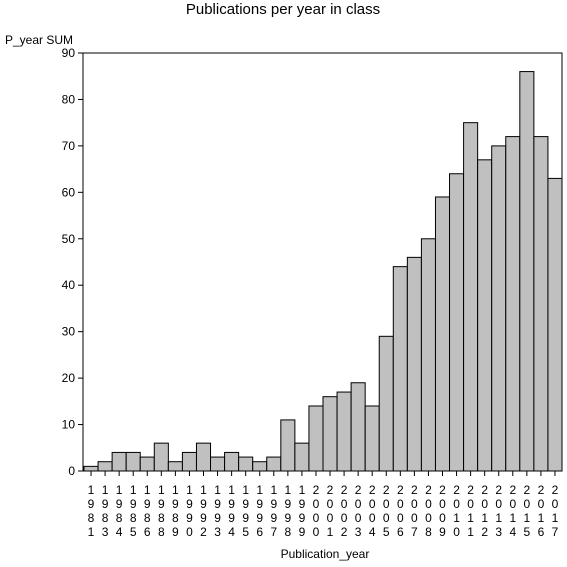 The width and height of the screenshot is (567, 567). I want to click on x-axis-label: Publication_year, so click(325, 554).